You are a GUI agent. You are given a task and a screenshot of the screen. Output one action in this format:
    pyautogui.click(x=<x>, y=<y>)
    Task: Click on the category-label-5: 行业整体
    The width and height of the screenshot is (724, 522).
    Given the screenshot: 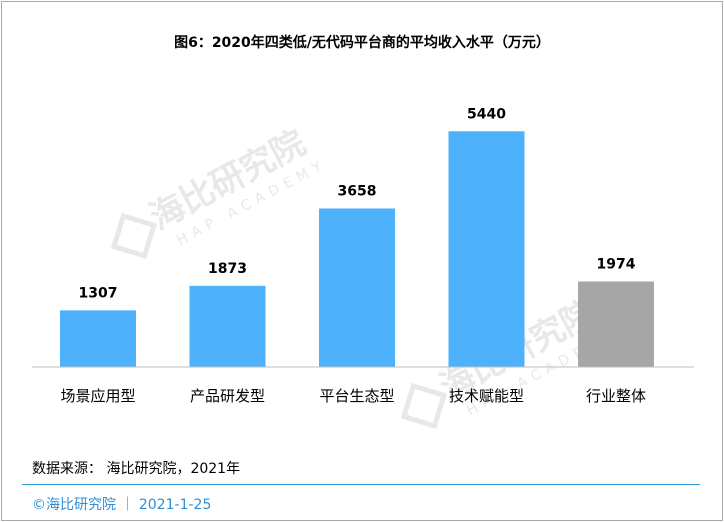 What is the action you would take?
    pyautogui.click(x=616, y=396)
    